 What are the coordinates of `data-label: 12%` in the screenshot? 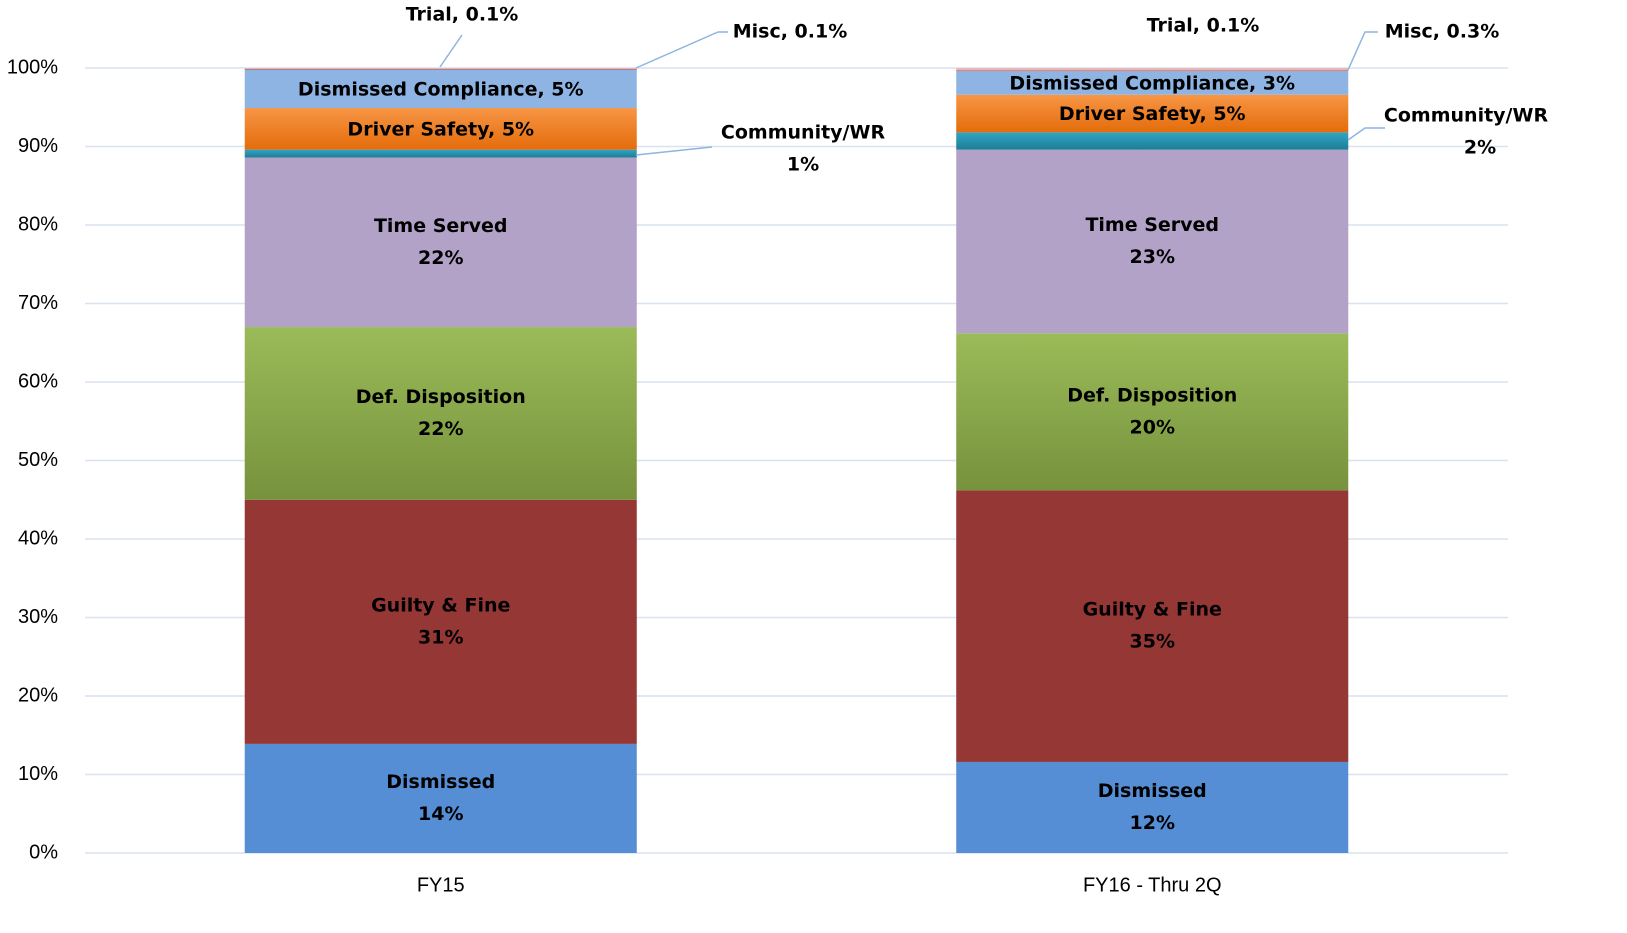 It's located at (1152, 823).